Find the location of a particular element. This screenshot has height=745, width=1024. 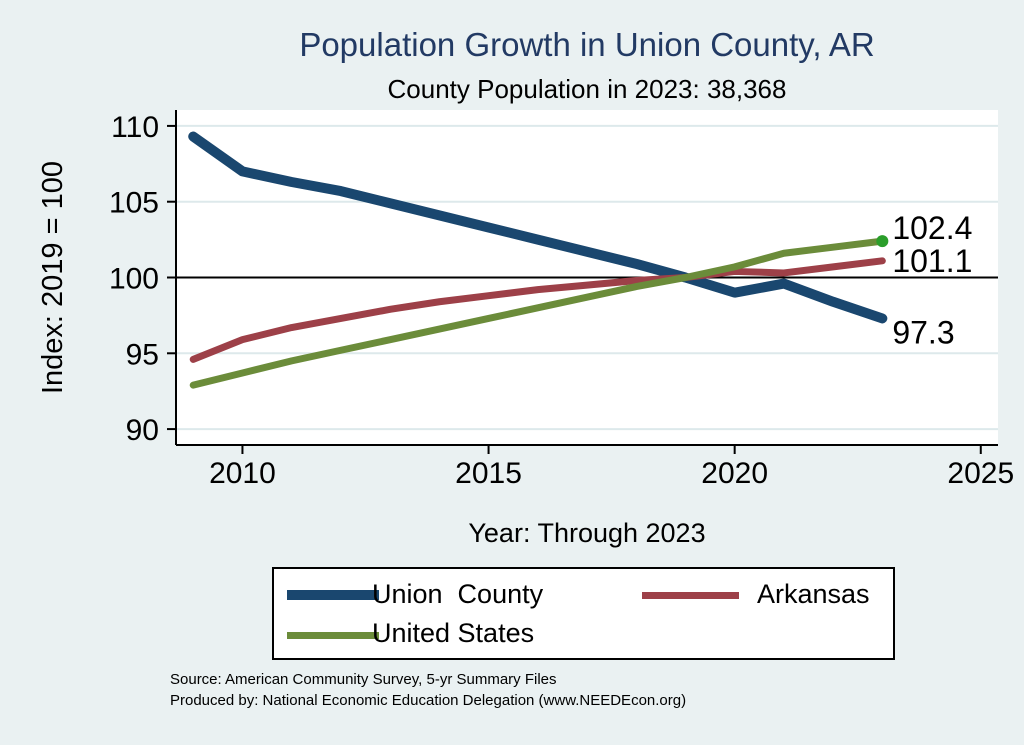

series-line-united-states is located at coordinates (537, 313).